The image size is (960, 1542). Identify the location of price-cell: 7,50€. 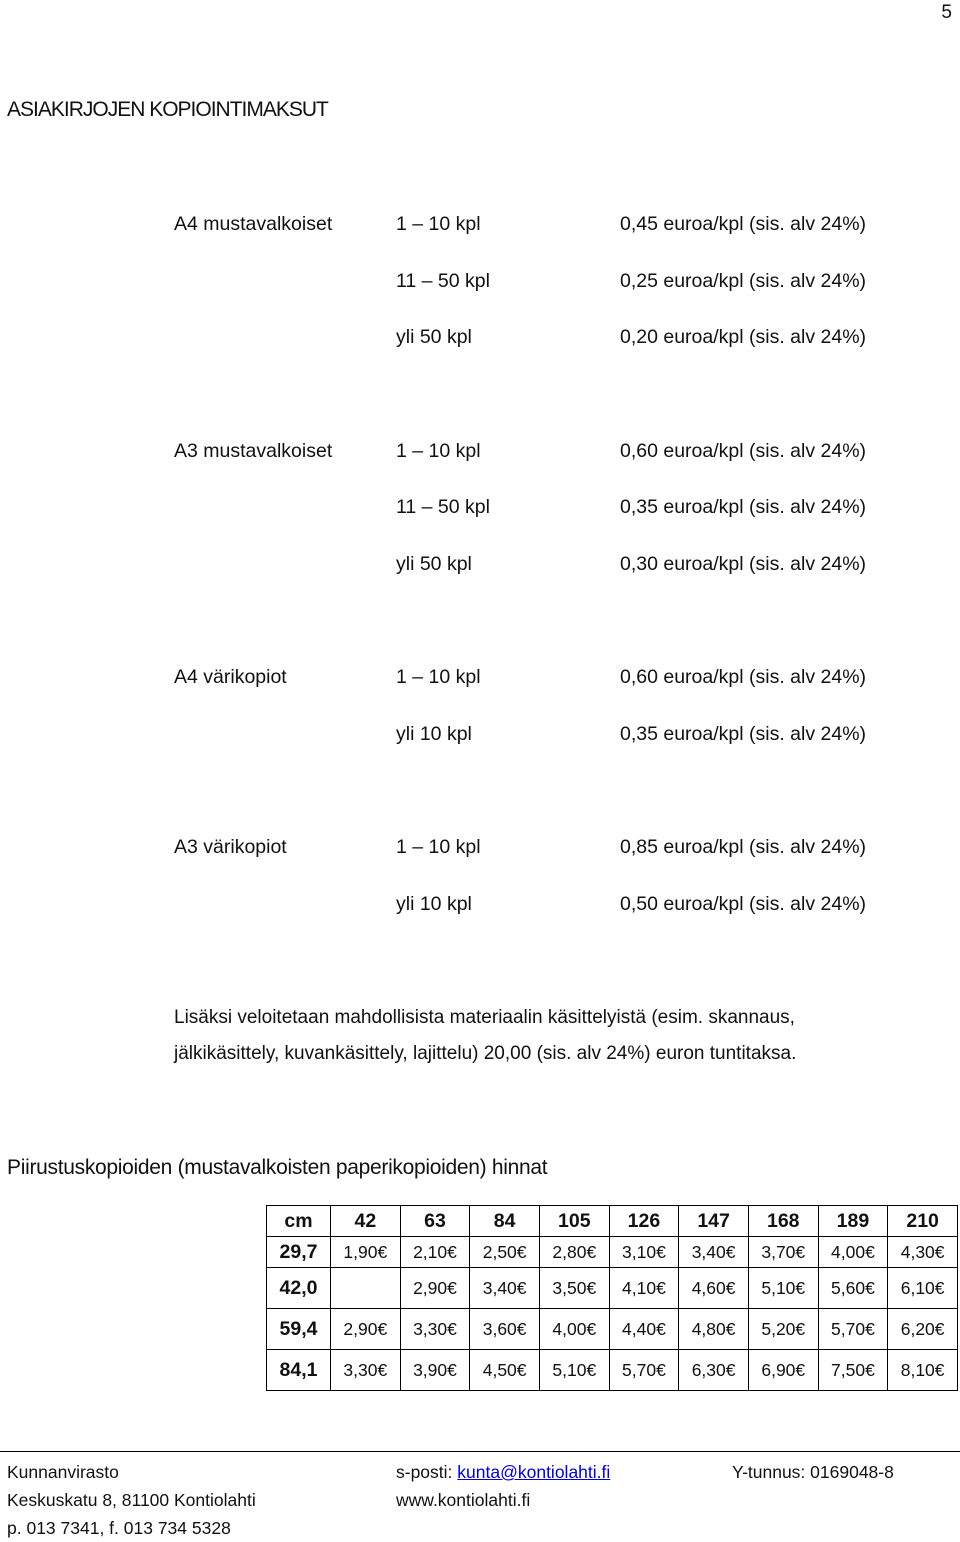
(853, 1370).